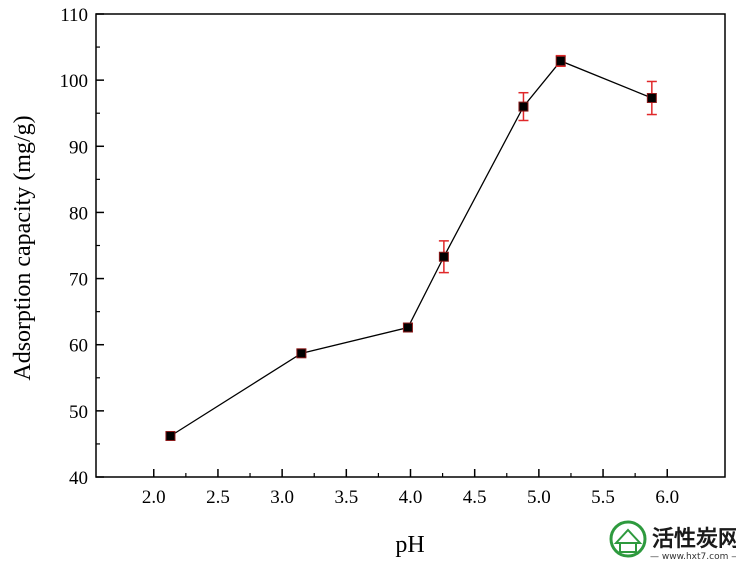  Describe the element at coordinates (23, 247) in the screenshot. I see `y-axis-title: Adsorption capacity (mg/g)` at that location.